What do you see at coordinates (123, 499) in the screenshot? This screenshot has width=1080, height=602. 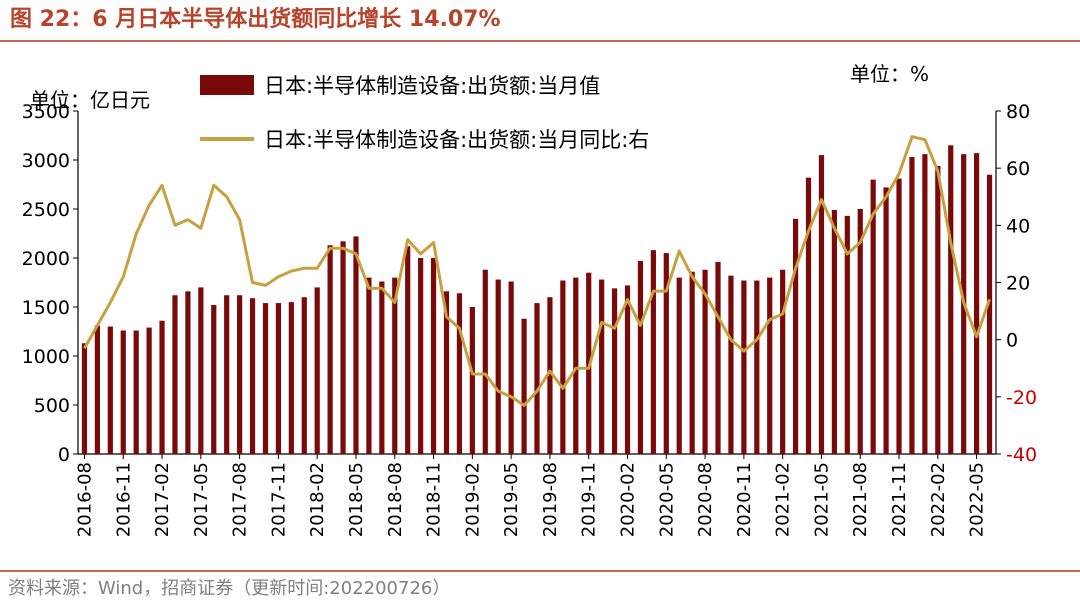 I see `x-tick-label: 2016-11` at bounding box center [123, 499].